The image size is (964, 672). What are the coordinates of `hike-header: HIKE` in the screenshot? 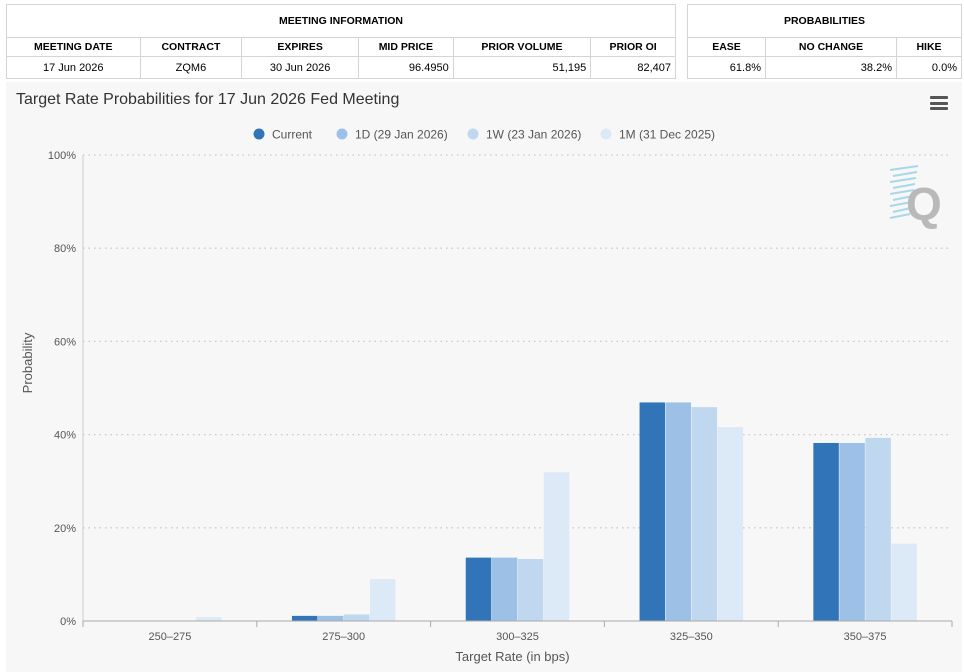 It's located at (929, 47).